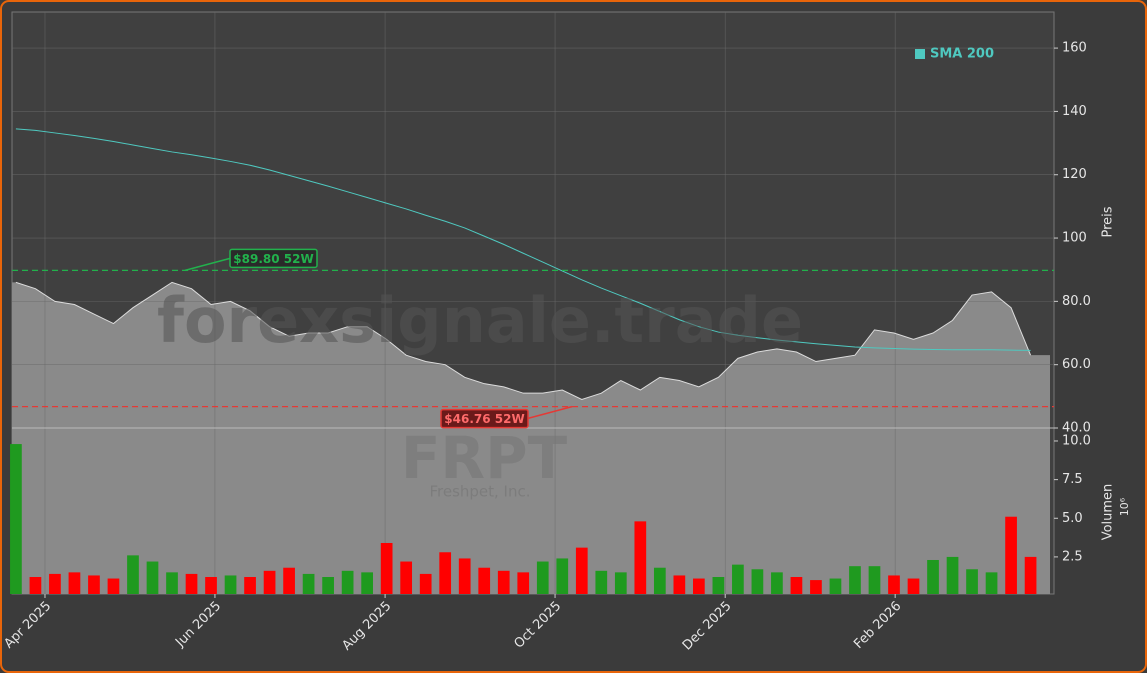 The height and width of the screenshot is (673, 1147). What do you see at coordinates (1076, 301) in the screenshot?
I see `y-tick-label: 80.0` at bounding box center [1076, 301].